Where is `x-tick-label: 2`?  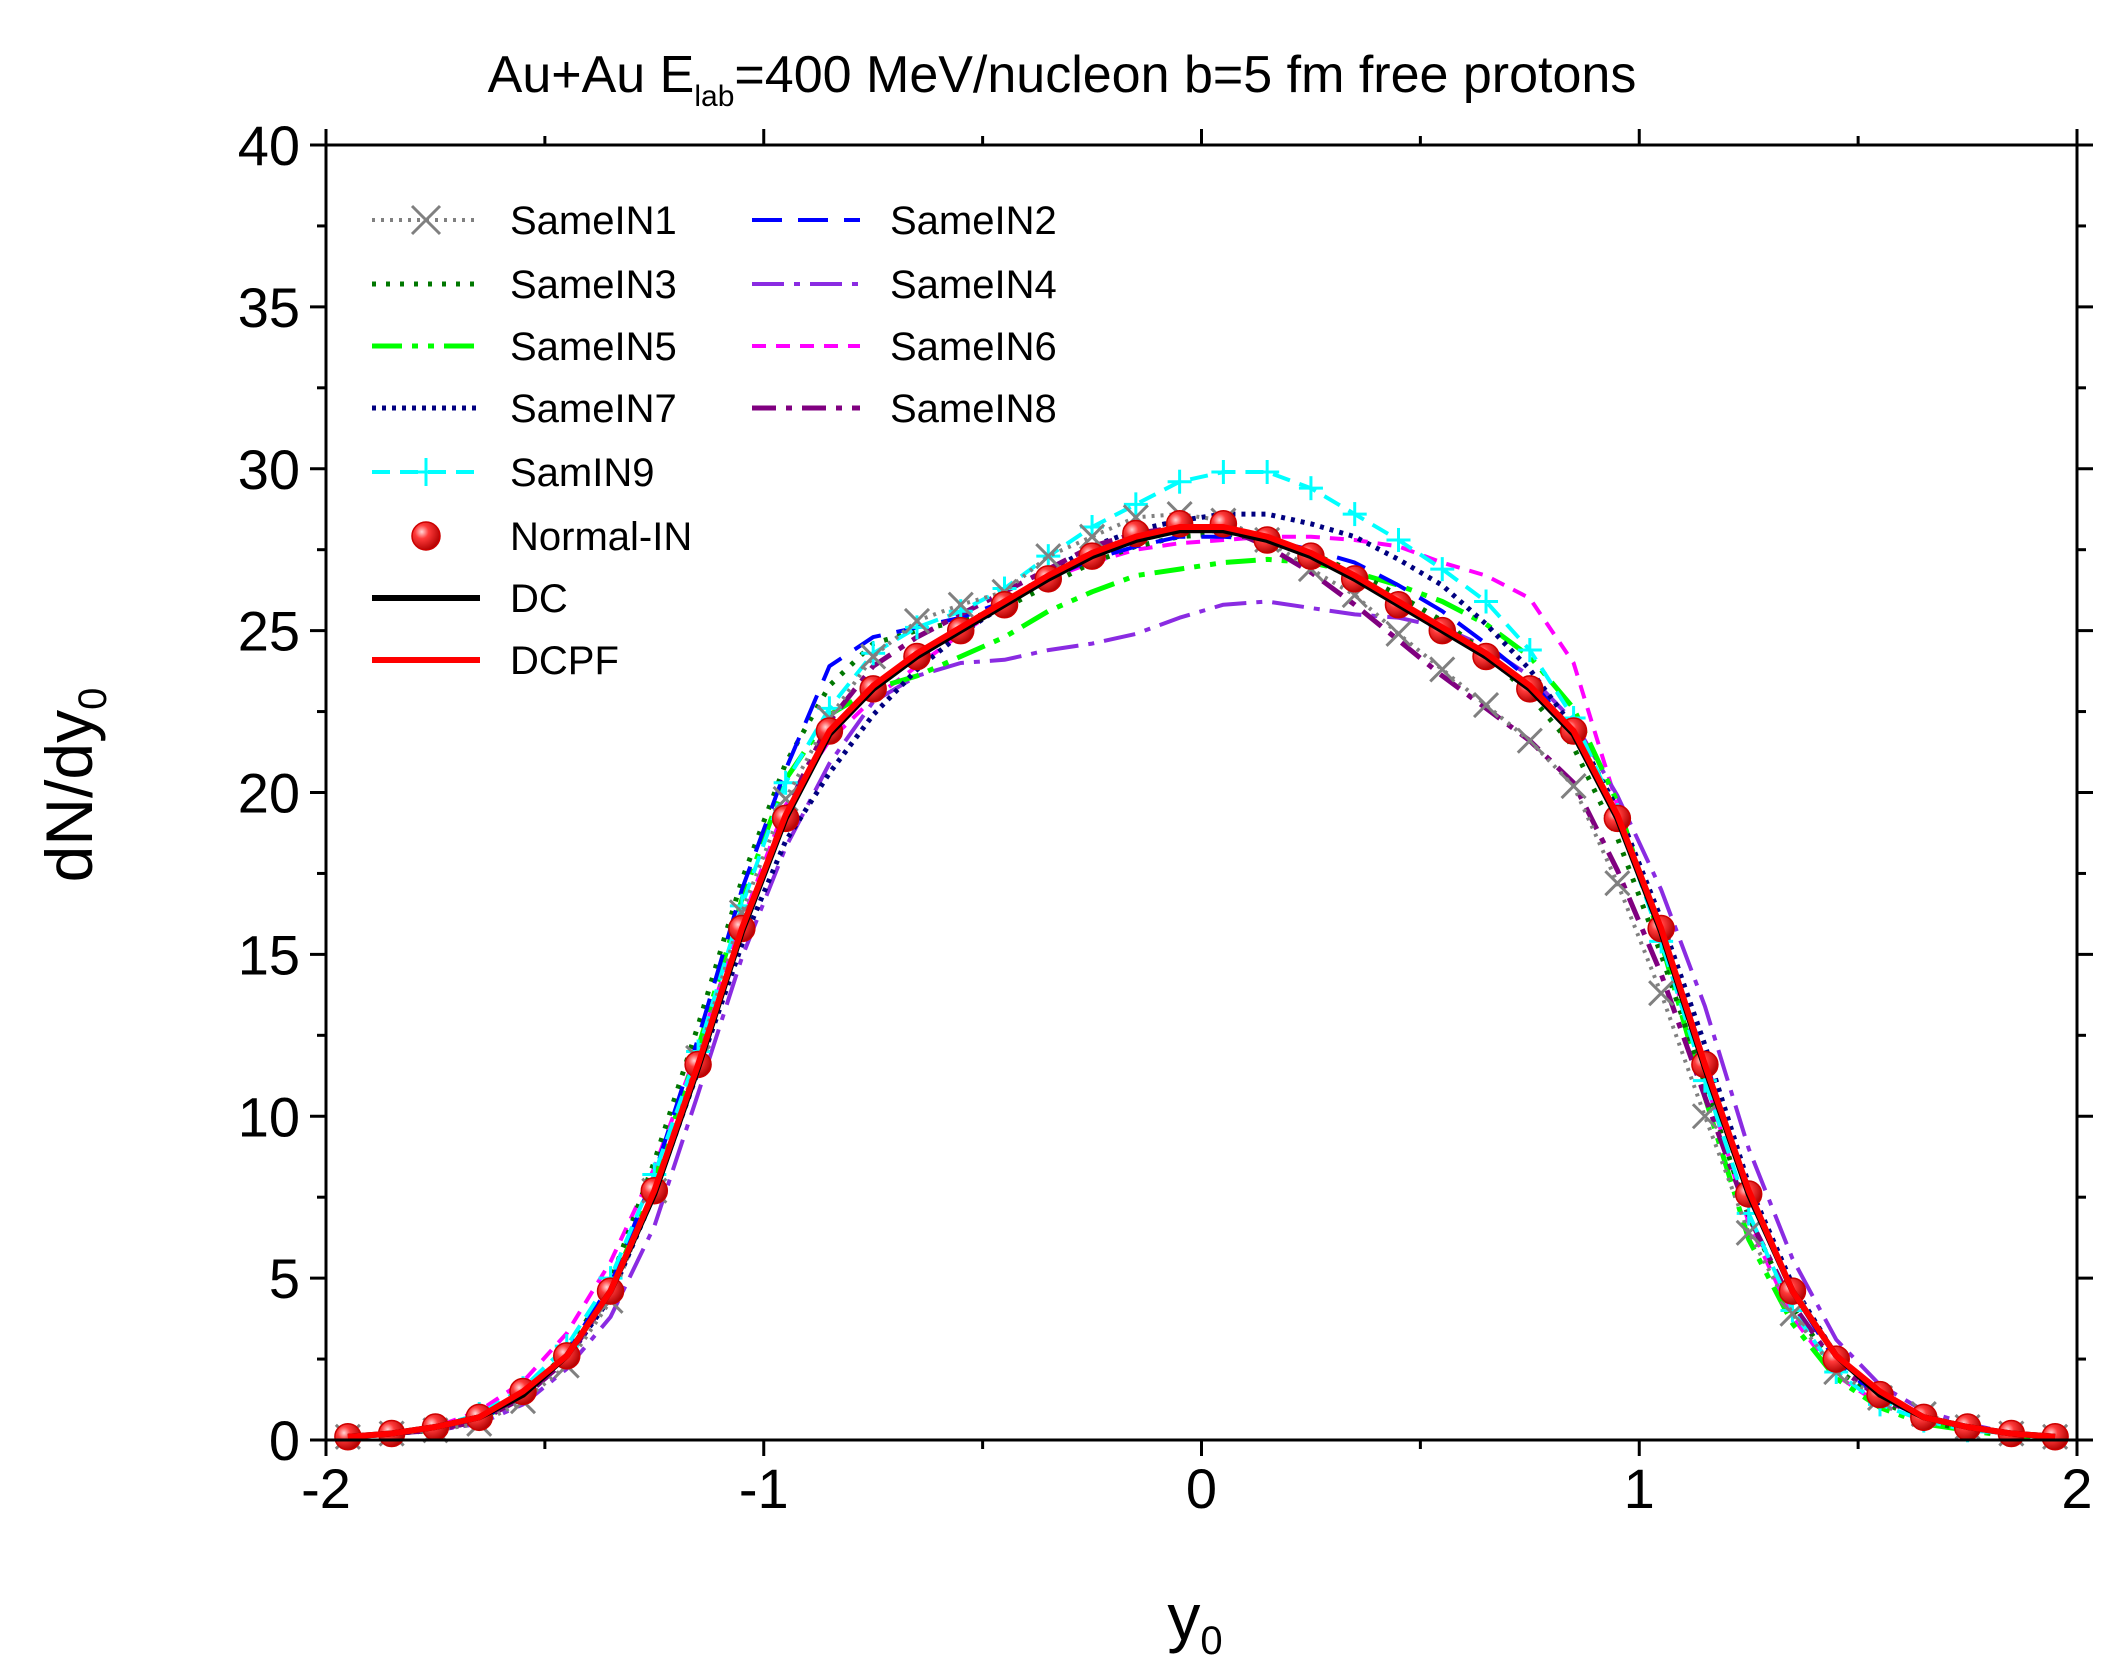
x-tick-label: 2 is located at coordinates (2076, 1488).